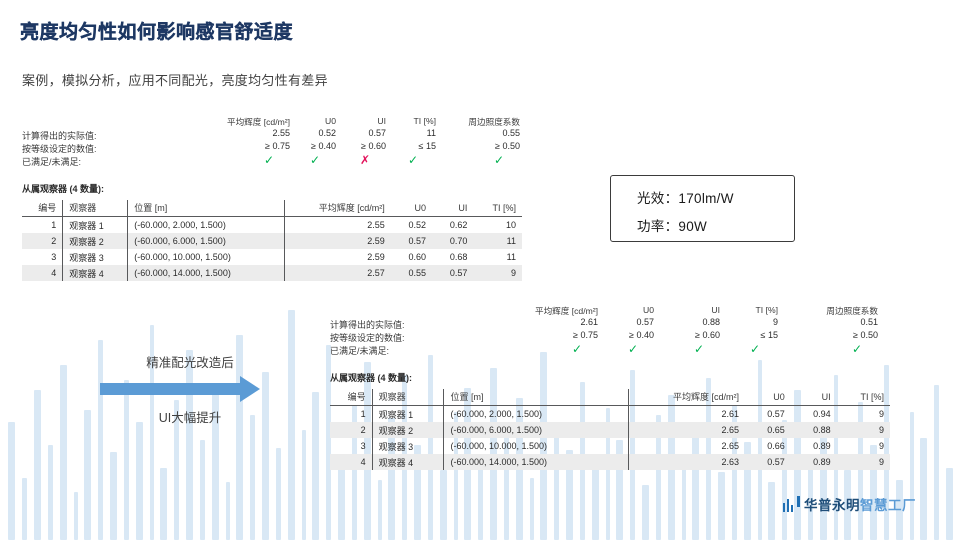 The height and width of the screenshot is (540, 960). Describe the element at coordinates (589, 322) in the screenshot. I see `value-actual-luminance: 2.61` at that location.